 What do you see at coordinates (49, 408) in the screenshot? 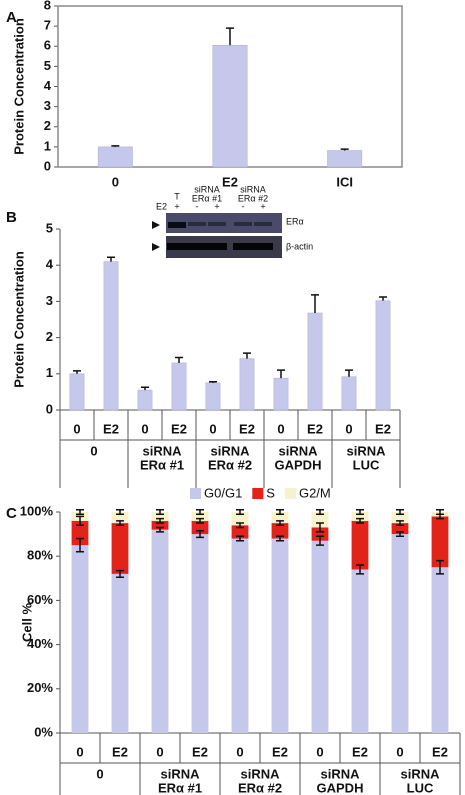
I see `y-tick-label: 0` at bounding box center [49, 408].